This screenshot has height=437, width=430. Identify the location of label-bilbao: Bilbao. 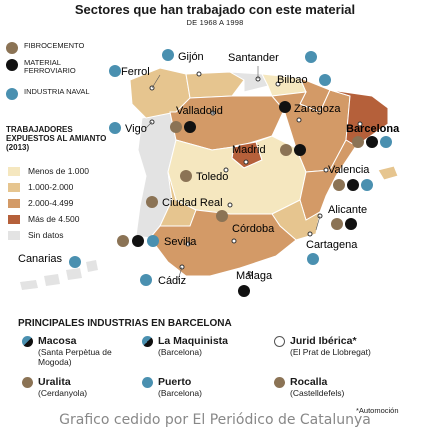
(292, 80).